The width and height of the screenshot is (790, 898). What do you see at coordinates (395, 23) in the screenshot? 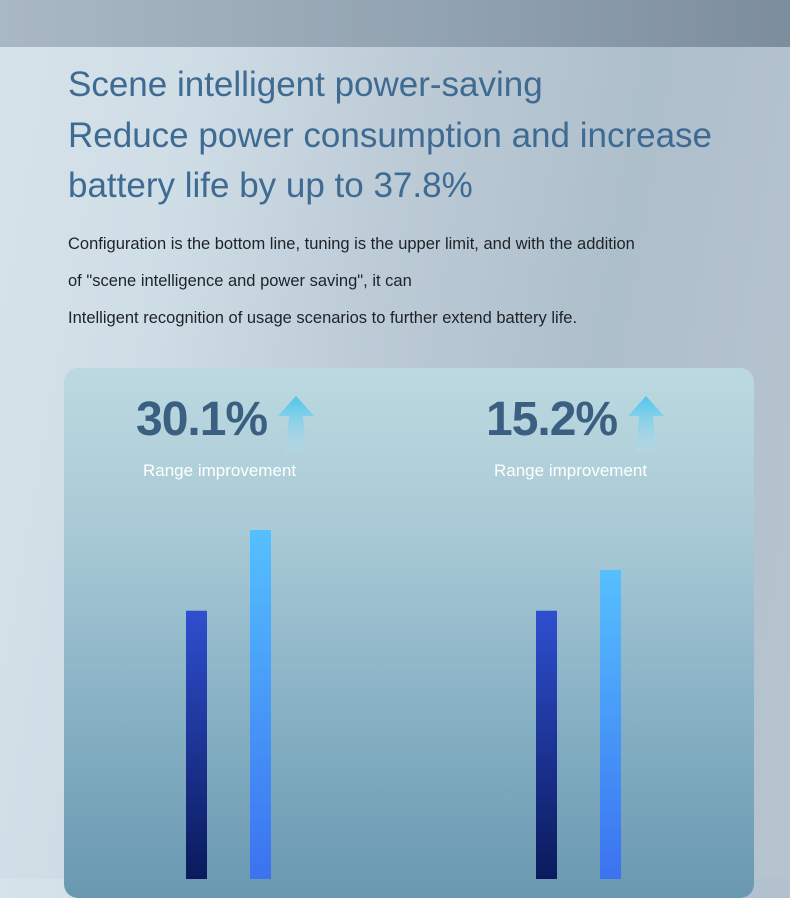
I see `top-banner` at bounding box center [395, 23].